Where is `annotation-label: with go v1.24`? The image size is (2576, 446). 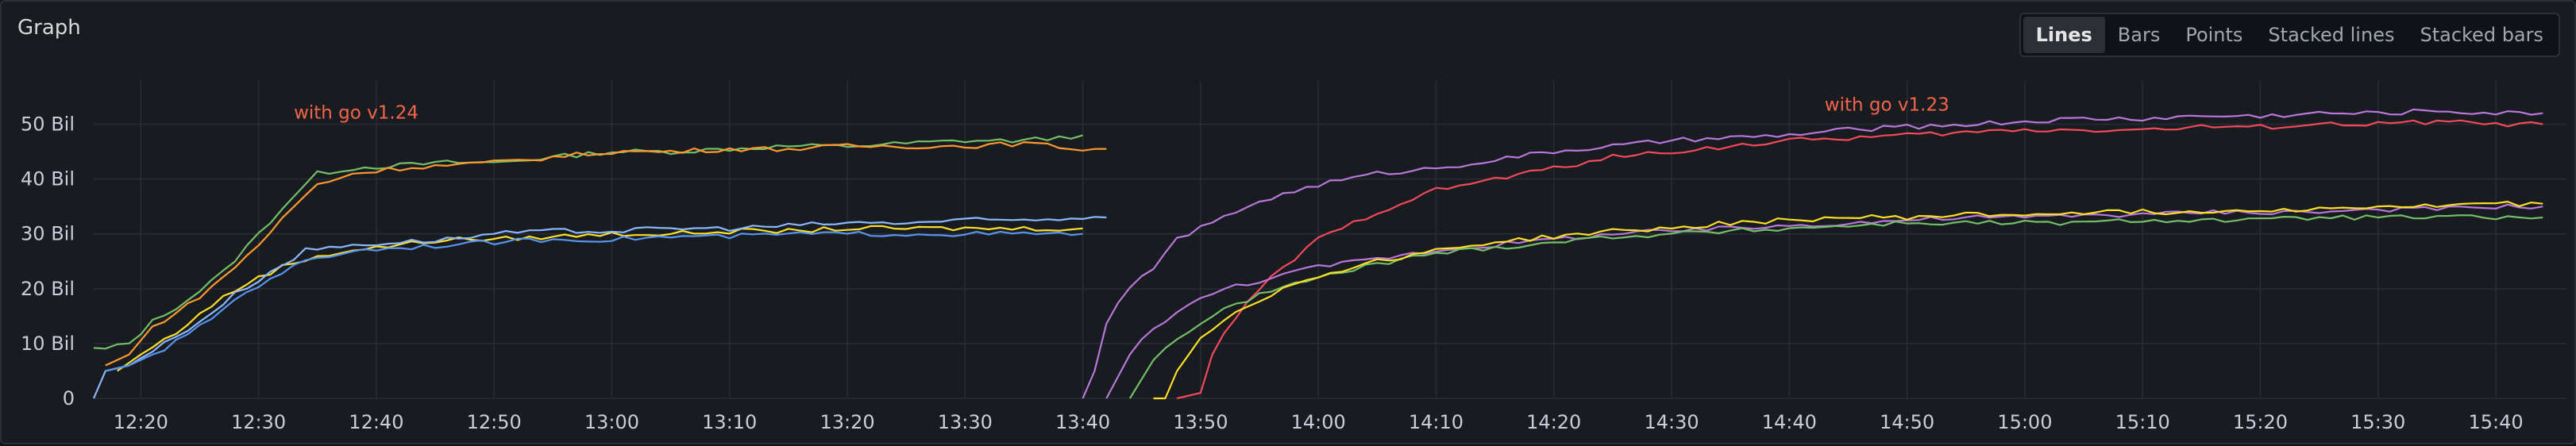 annotation-label: with go v1.24 is located at coordinates (356, 114).